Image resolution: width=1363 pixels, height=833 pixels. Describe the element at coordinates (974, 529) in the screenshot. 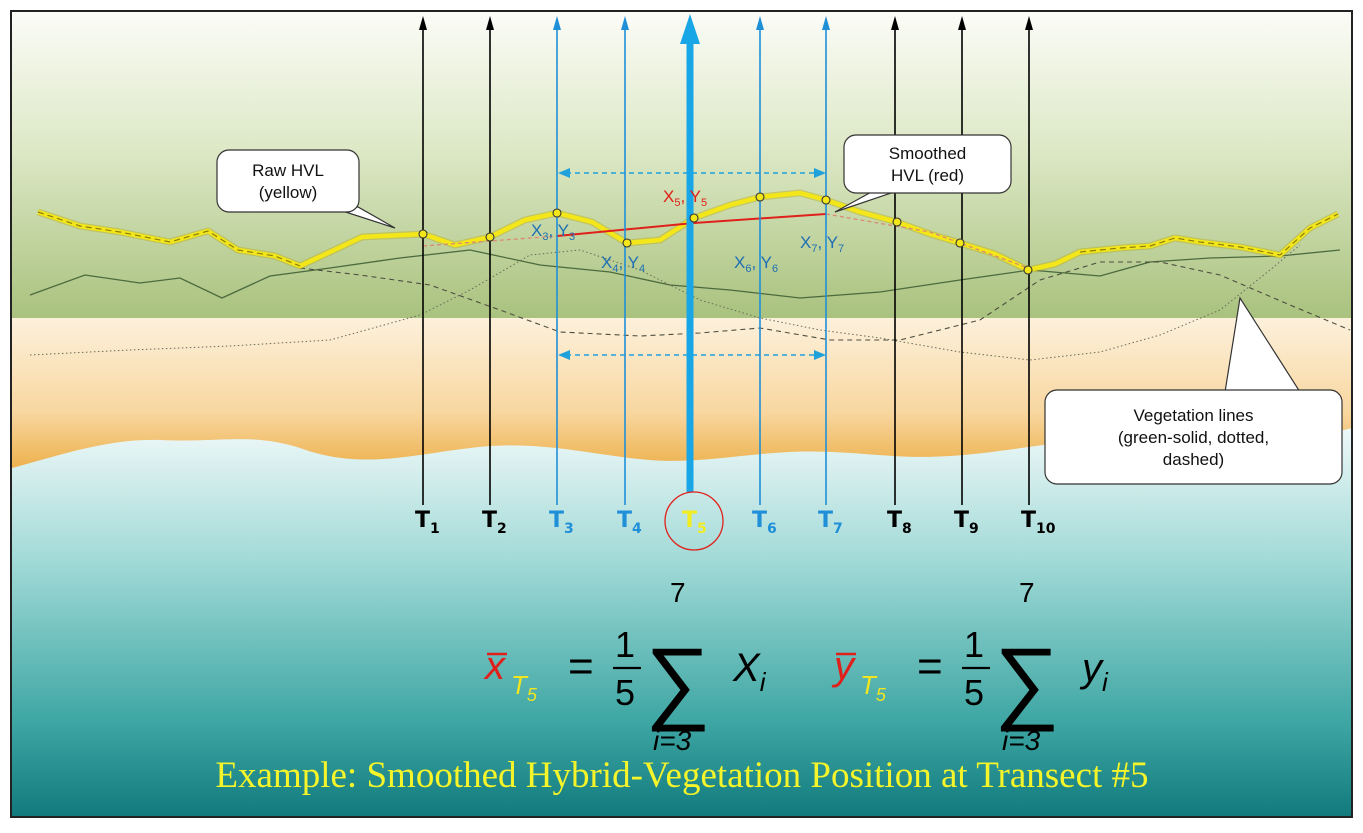

I see `transect-subscript: 9` at that location.